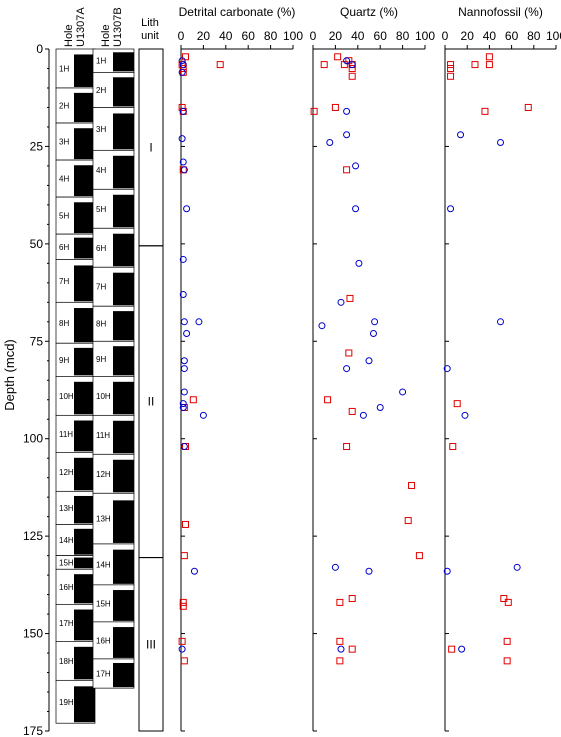 The width and height of the screenshot is (561, 737). What do you see at coordinates (33, 439) in the screenshot?
I see `depth-tick-label: 100` at bounding box center [33, 439].